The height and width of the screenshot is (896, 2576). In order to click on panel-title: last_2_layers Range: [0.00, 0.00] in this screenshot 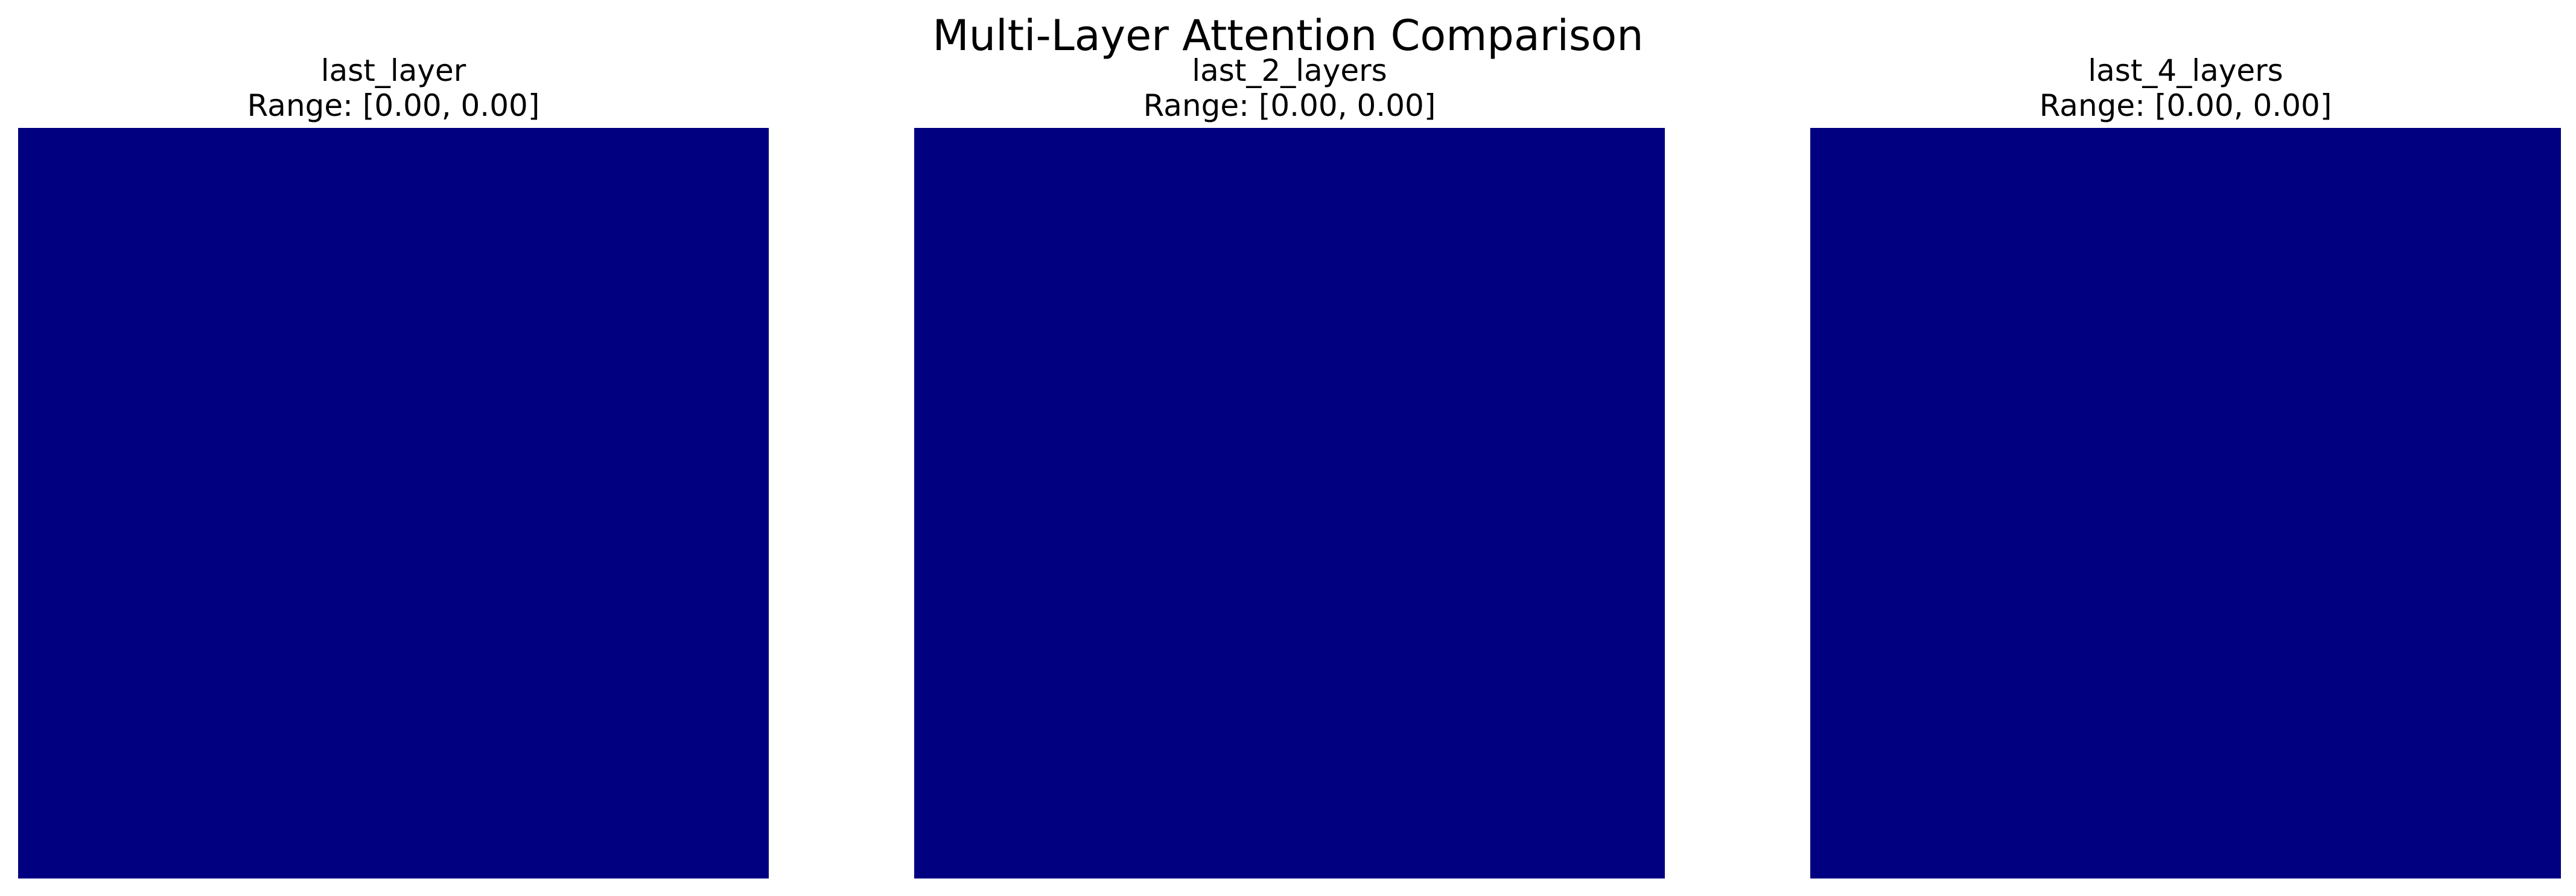, I will do `click(1289, 88)`.